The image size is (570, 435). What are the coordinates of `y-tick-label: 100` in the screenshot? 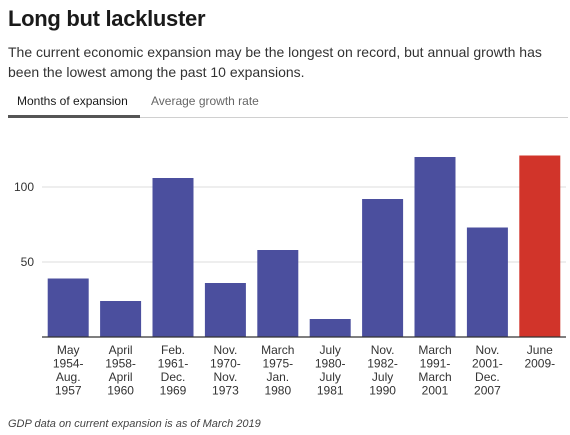 It's located at (24, 187).